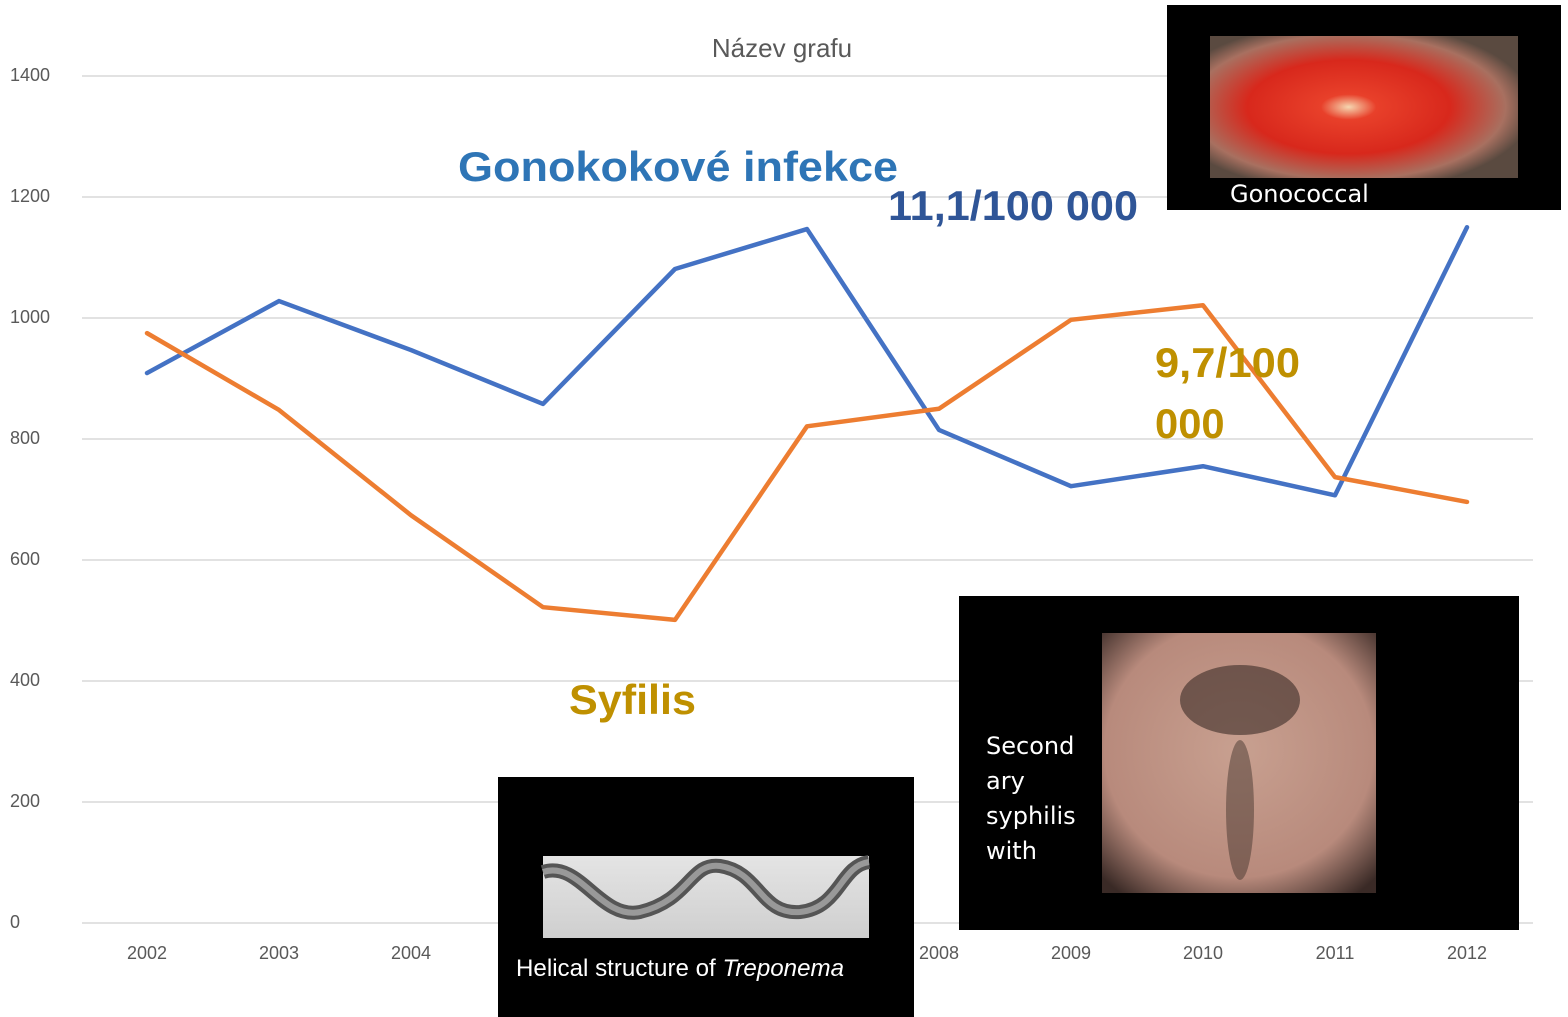 The height and width of the screenshot is (1017, 1568). Describe the element at coordinates (1335, 953) in the screenshot. I see `x-tick-label: 2011` at that location.